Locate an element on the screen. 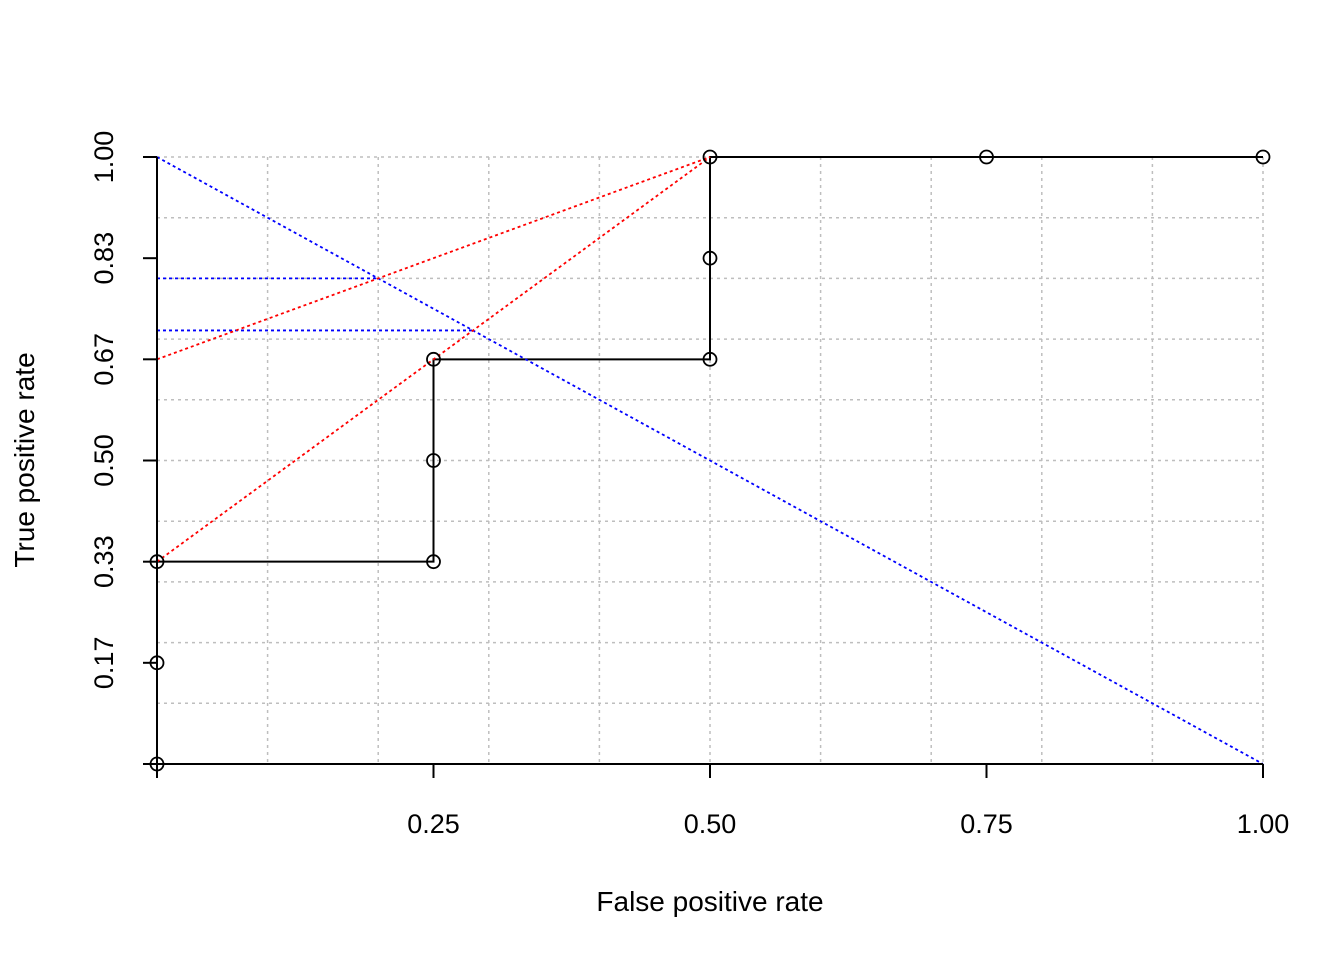 This screenshot has width=1344, height=960. x-tick-label-0: 0.25 is located at coordinates (433, 824).